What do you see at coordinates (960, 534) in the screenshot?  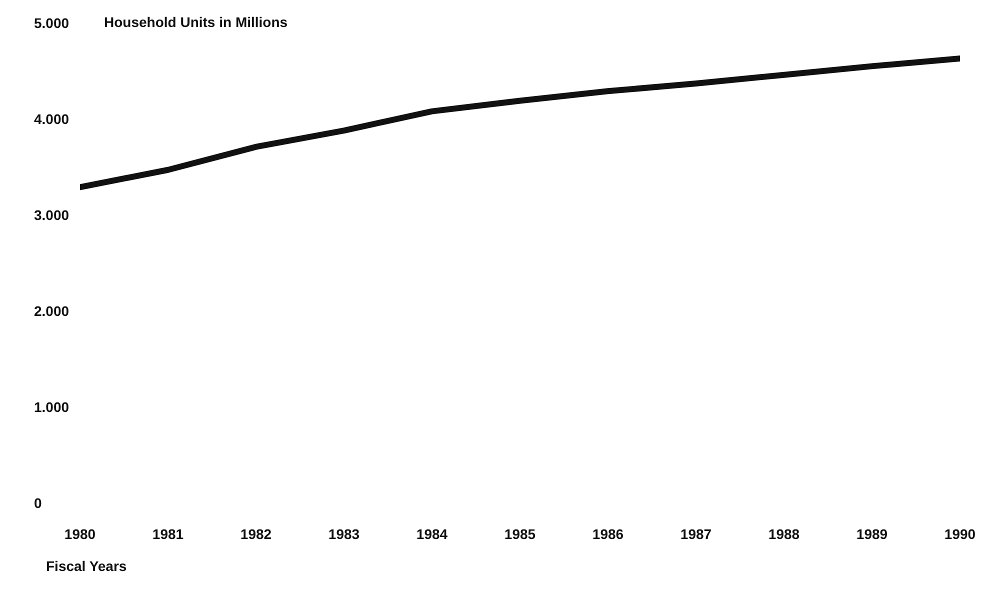 I see `x-tick-label: 1990` at bounding box center [960, 534].